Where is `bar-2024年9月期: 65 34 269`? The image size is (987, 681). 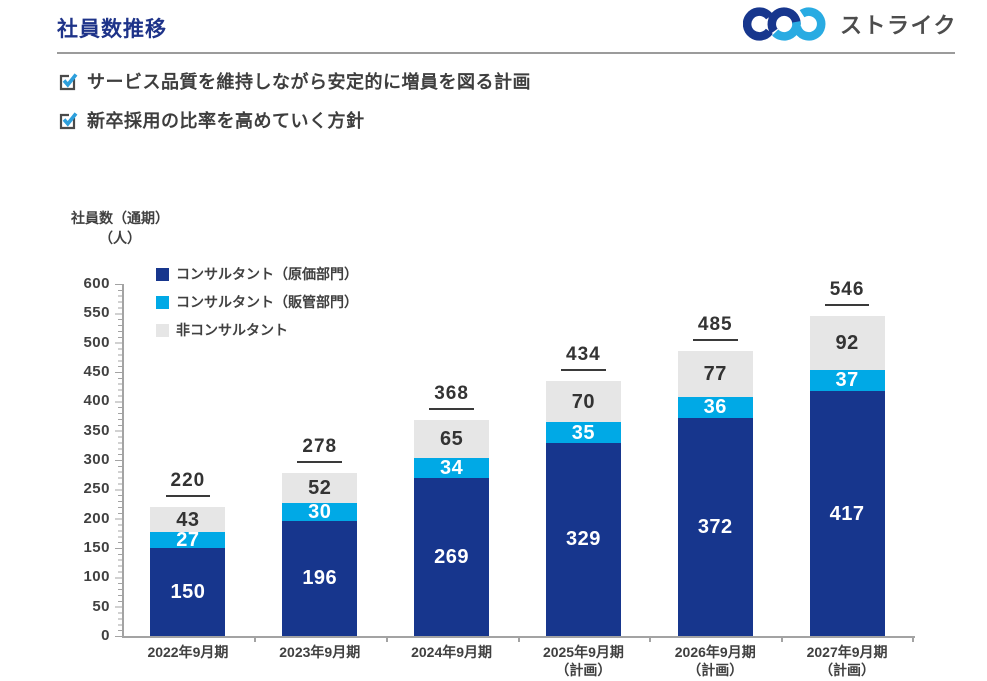
bar-2024年9月期: 65 34 269 is located at coordinates (452, 528).